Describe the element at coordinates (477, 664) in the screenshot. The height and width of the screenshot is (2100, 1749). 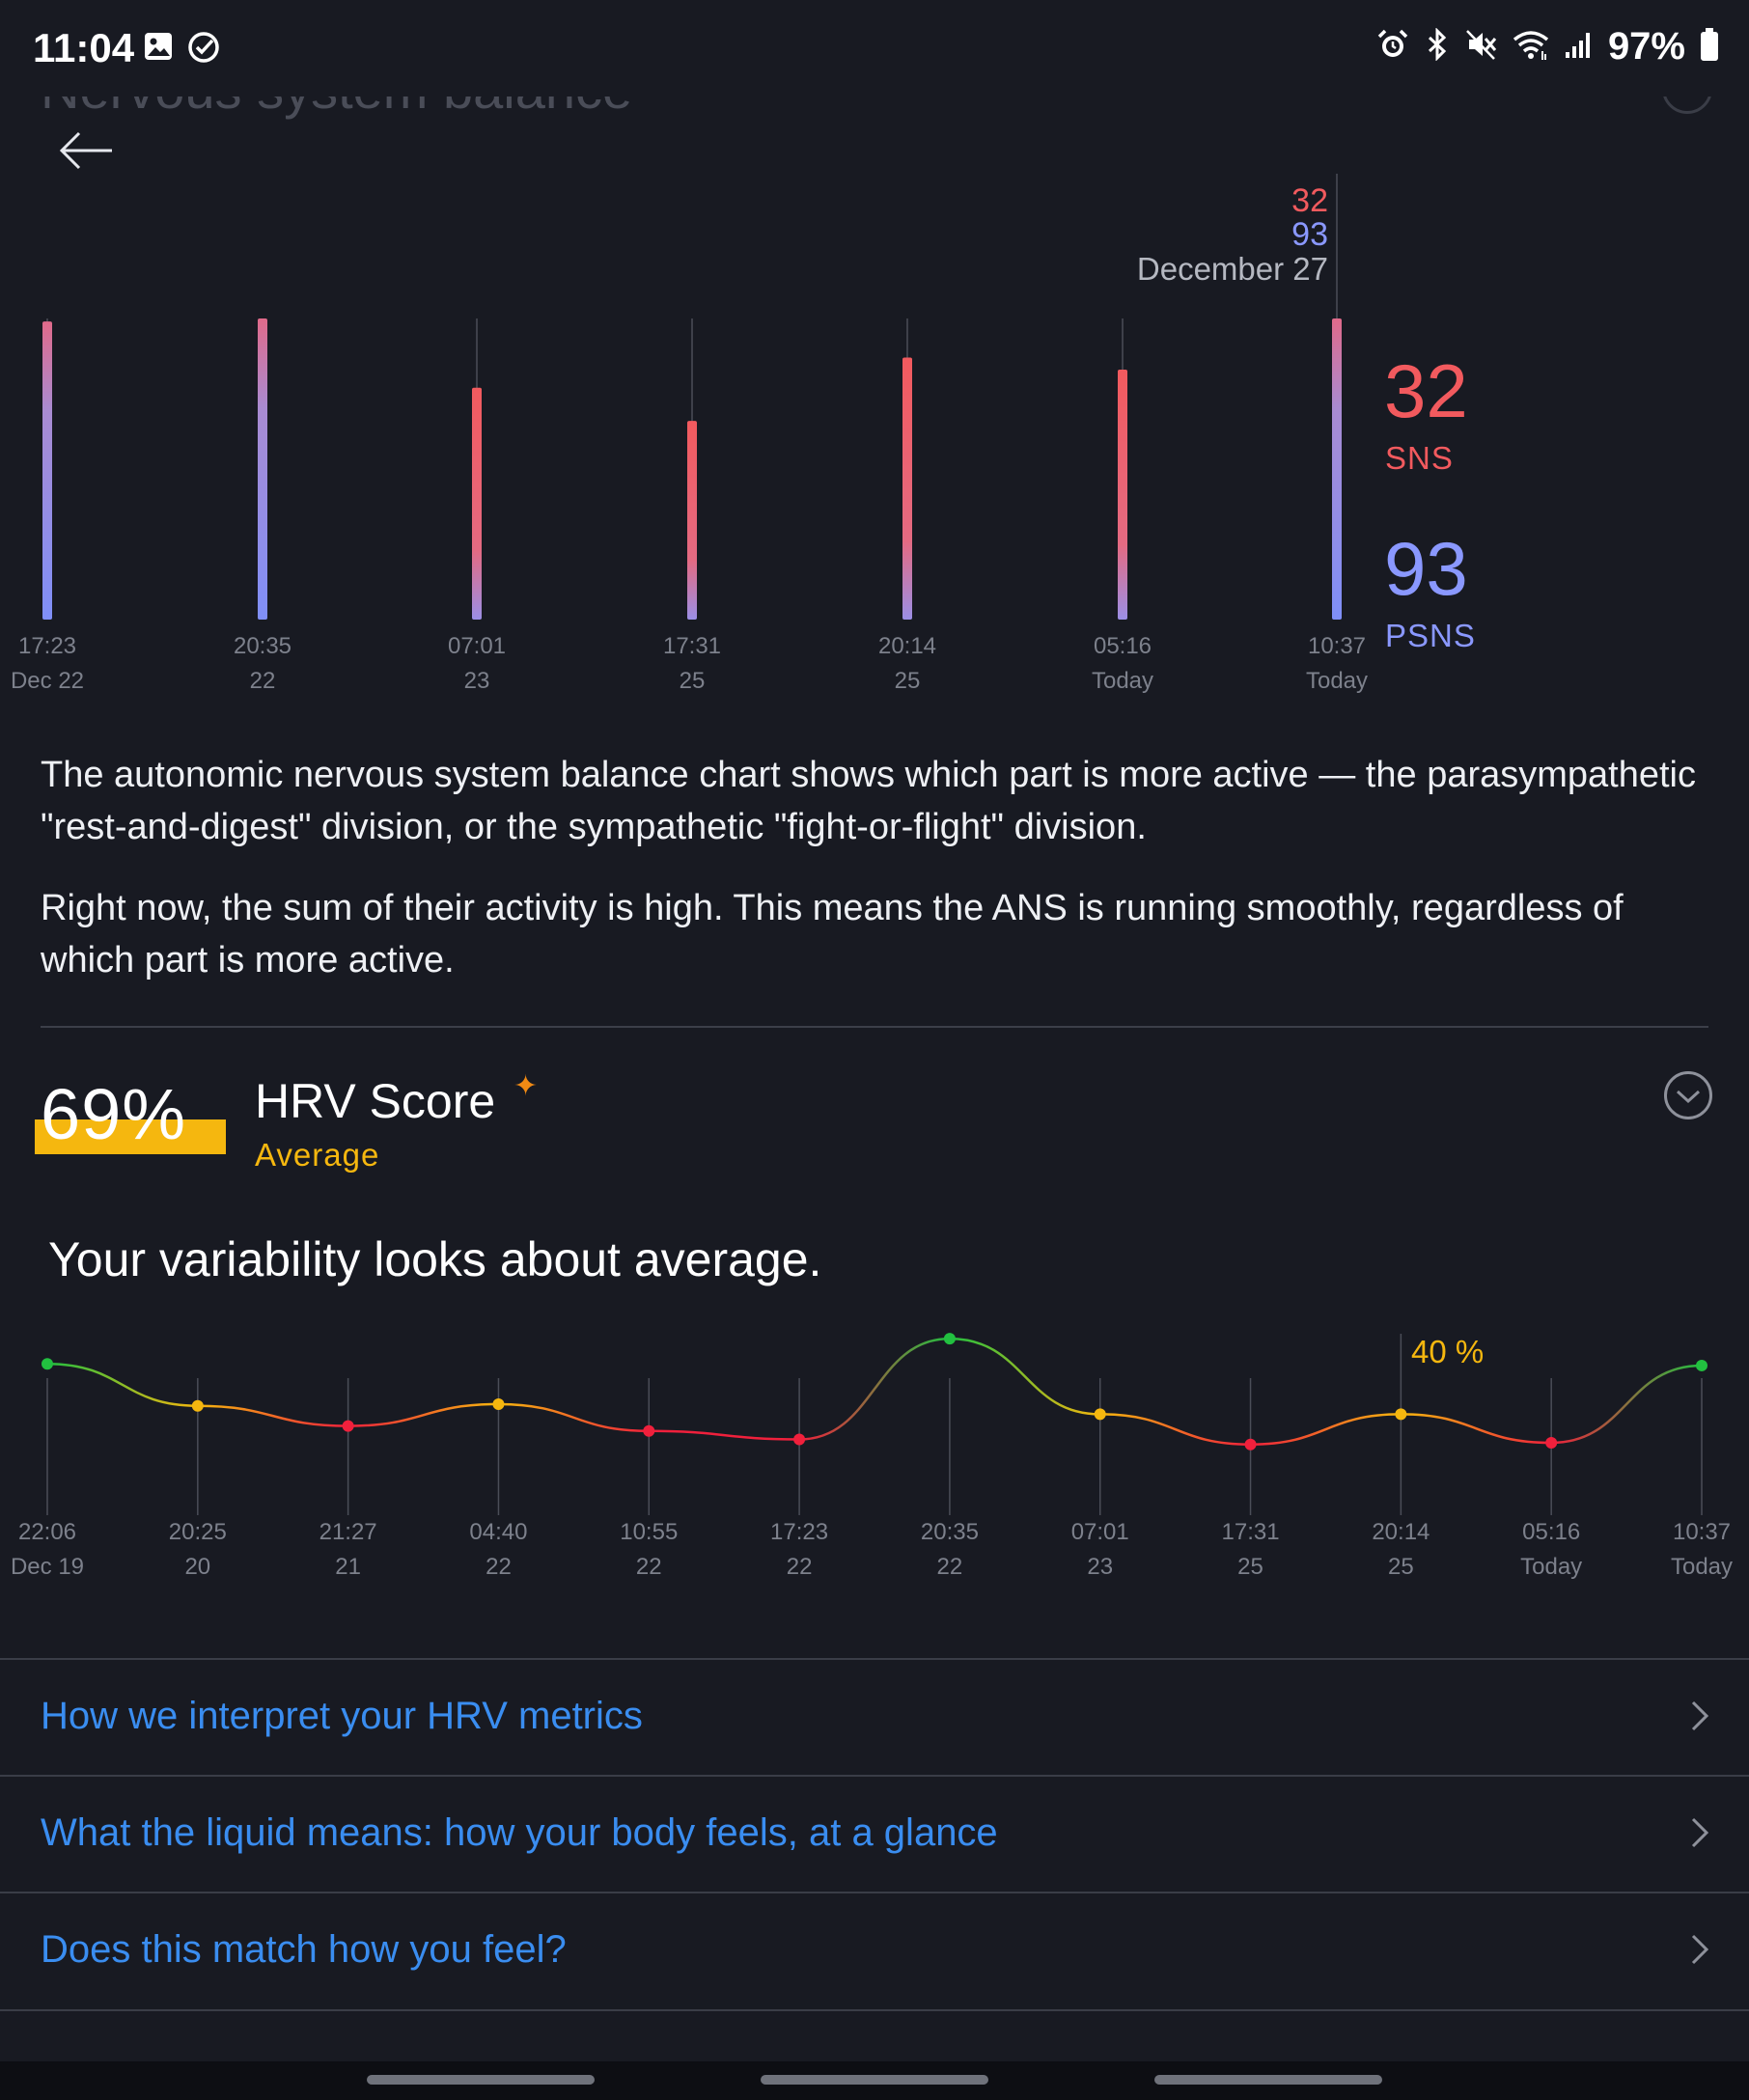
I see `balance-tick-2: 07:01 23` at that location.